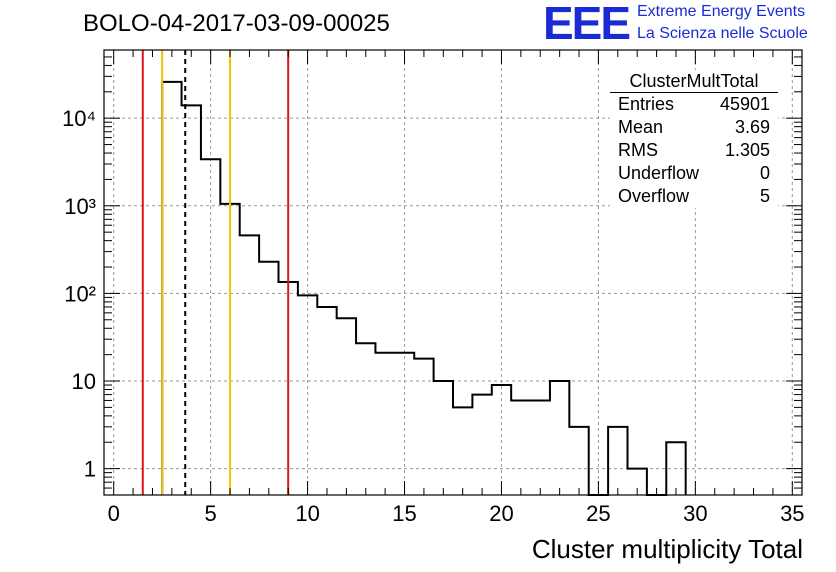  I want to click on y-tick-label: 10, so click(84, 381).